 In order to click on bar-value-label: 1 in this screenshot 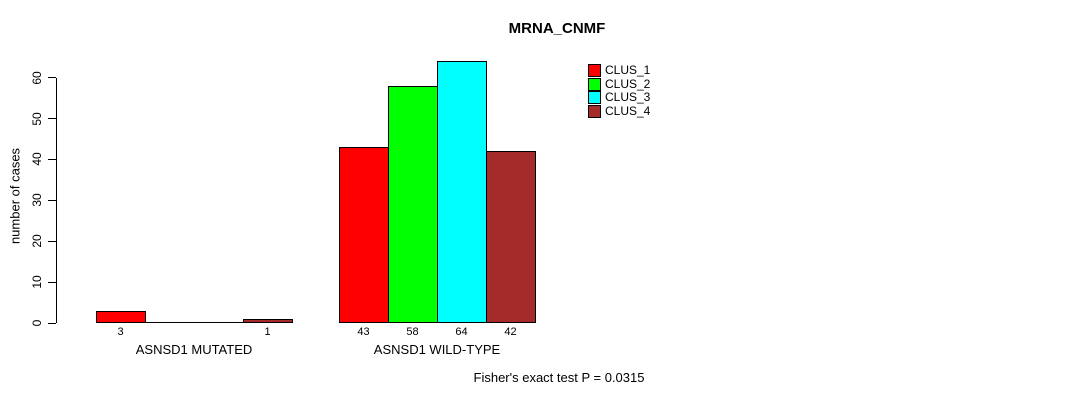, I will do `click(267, 332)`.